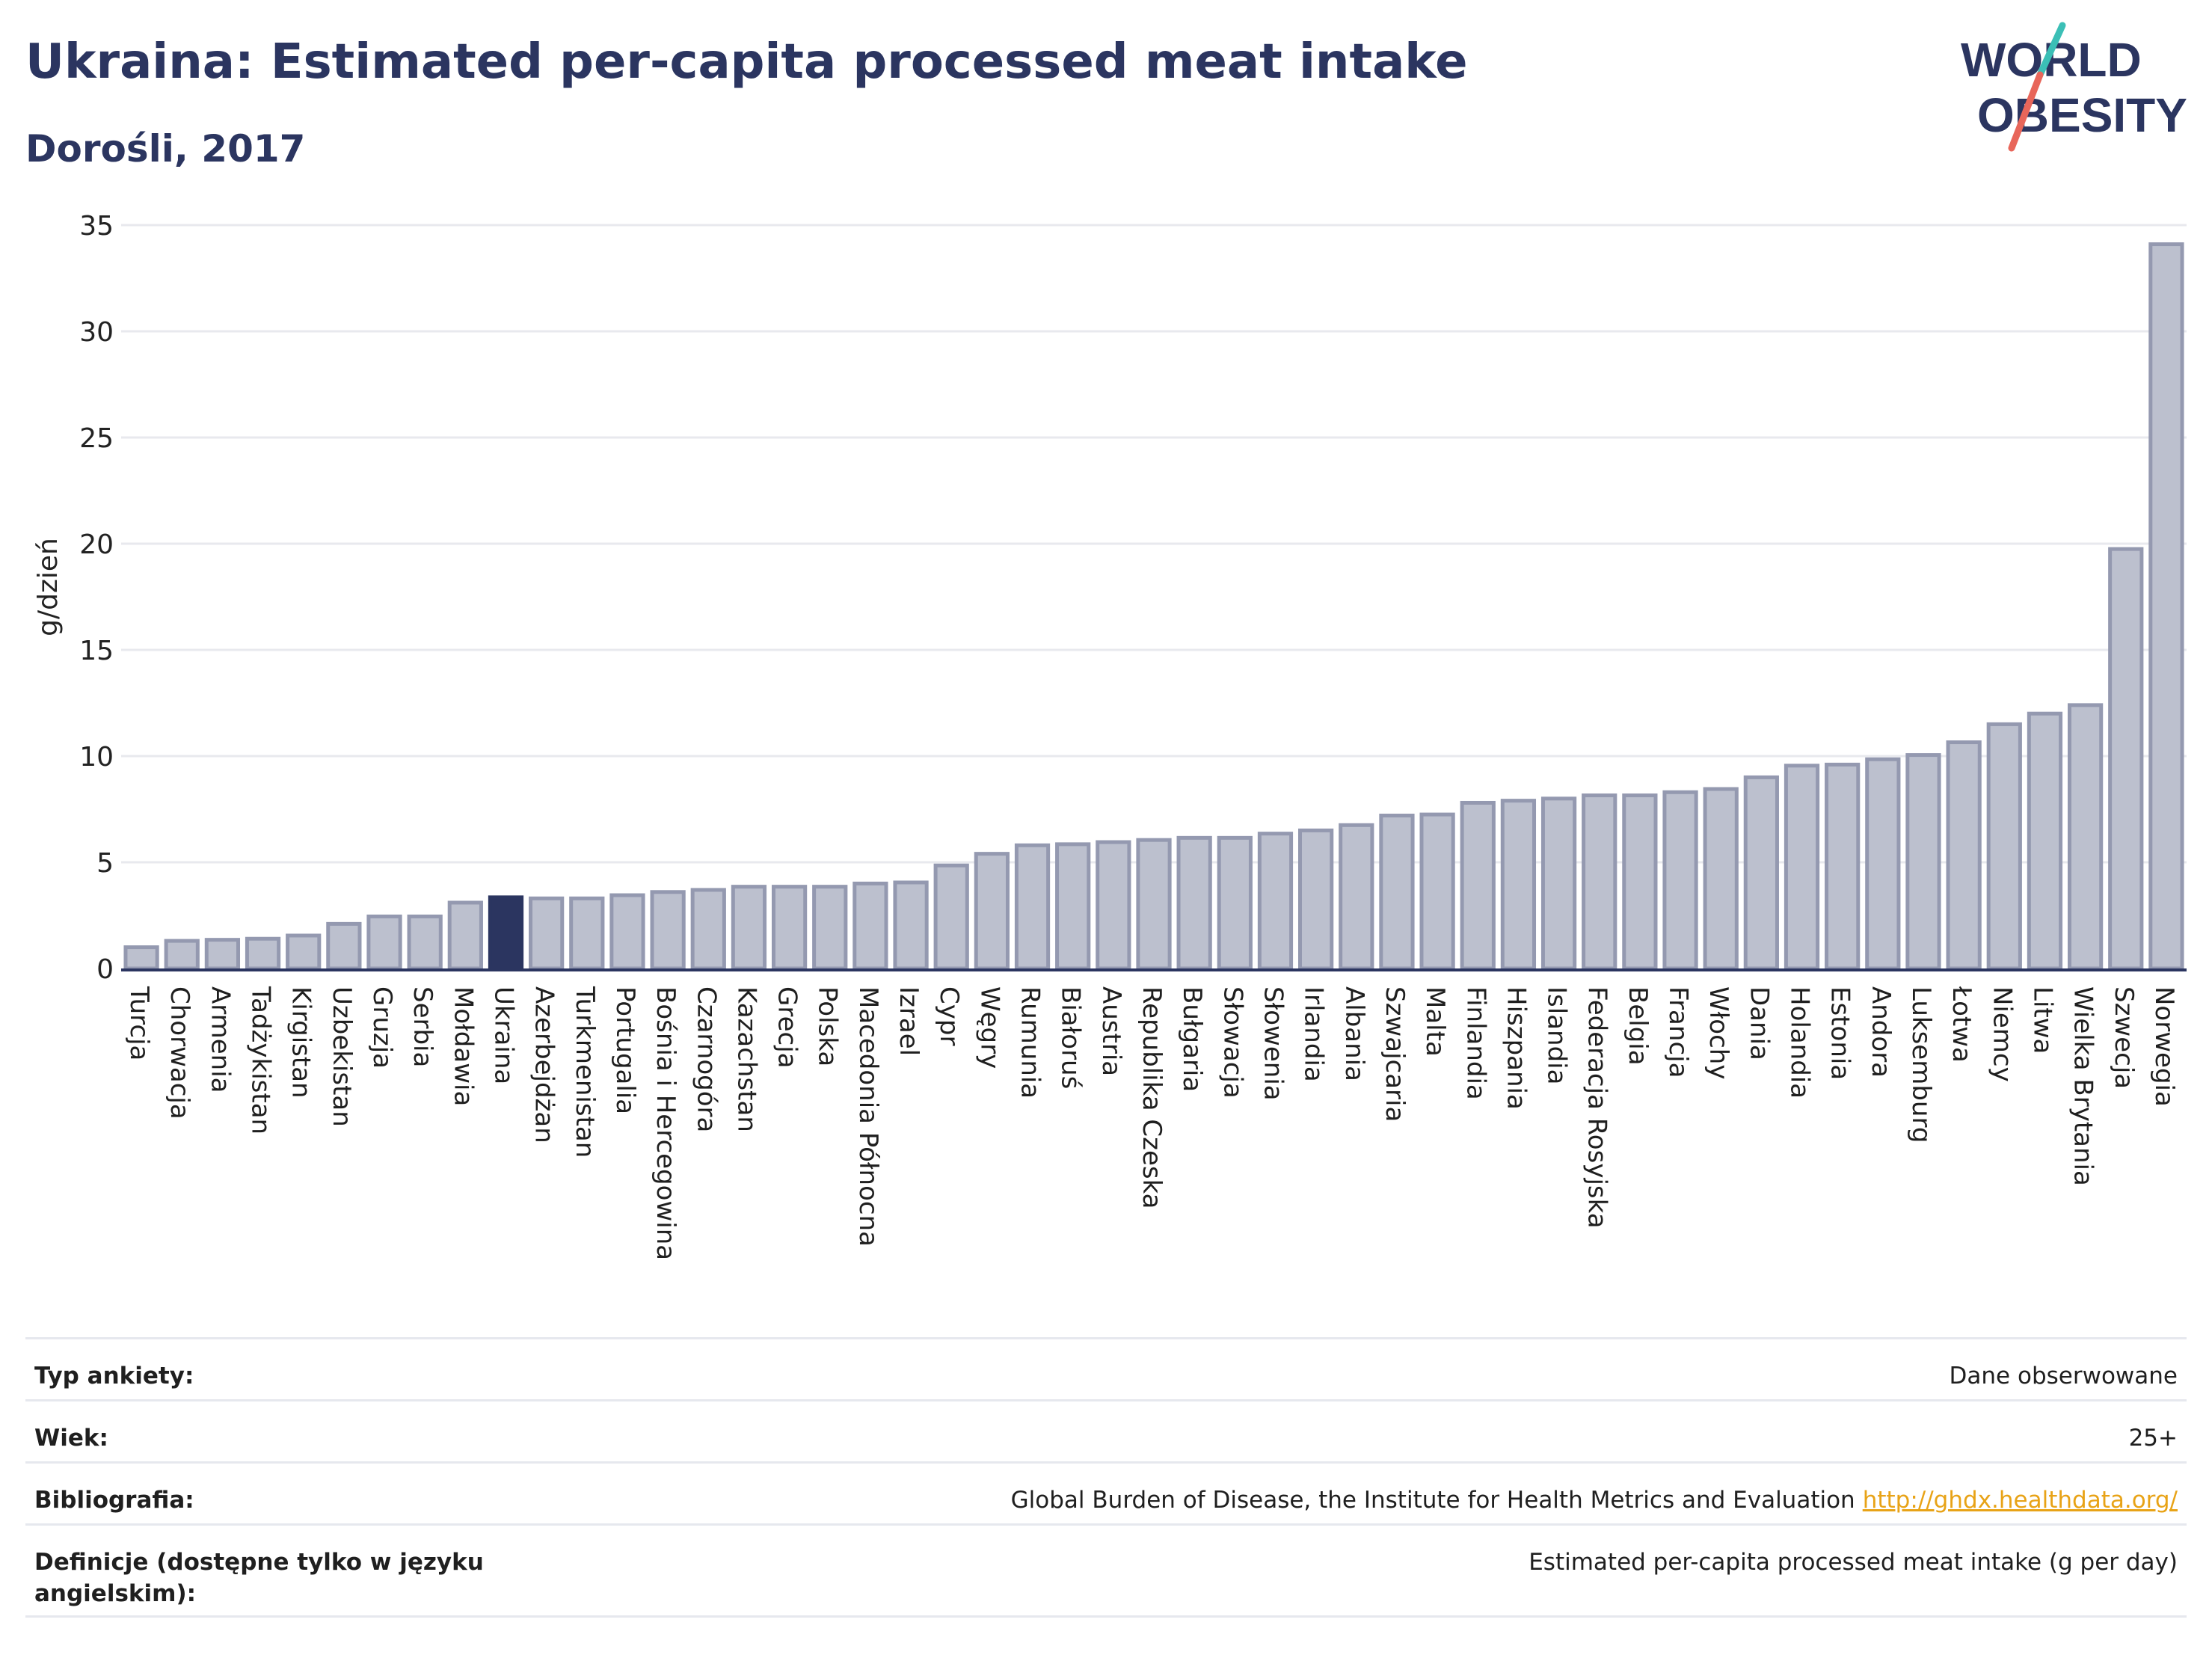 This screenshot has height=1655, width=2212. What do you see at coordinates (1478, 885) in the screenshot?
I see `bar-finlandia` at bounding box center [1478, 885].